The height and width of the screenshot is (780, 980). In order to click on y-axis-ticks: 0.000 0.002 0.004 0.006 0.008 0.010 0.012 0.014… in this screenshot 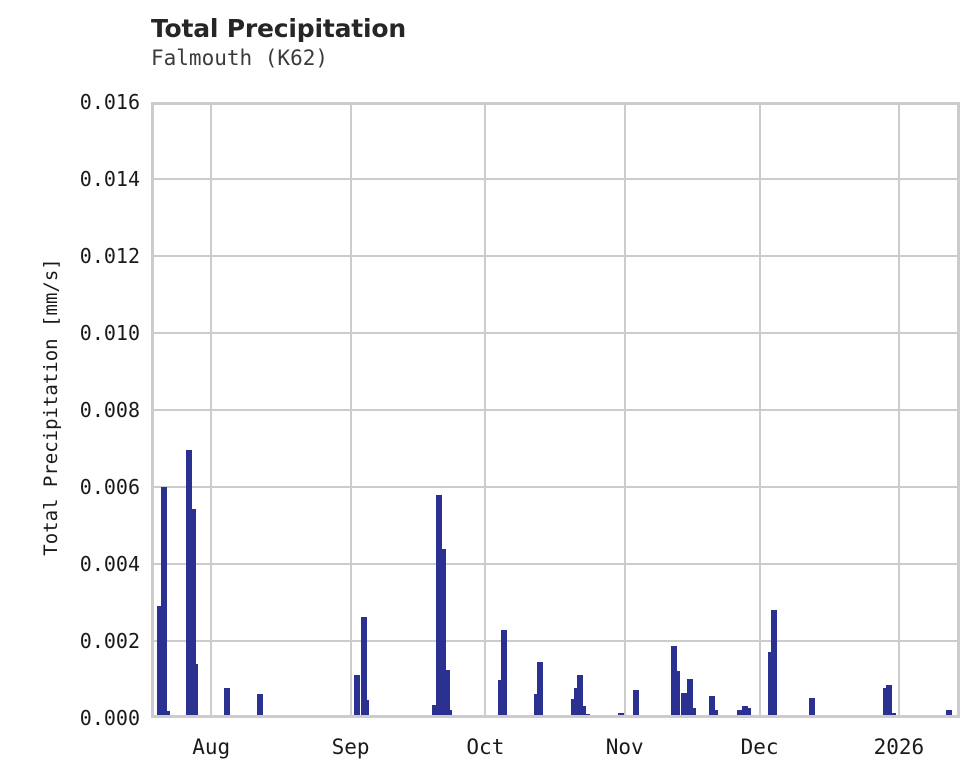, I will do `click(70, 390)`.